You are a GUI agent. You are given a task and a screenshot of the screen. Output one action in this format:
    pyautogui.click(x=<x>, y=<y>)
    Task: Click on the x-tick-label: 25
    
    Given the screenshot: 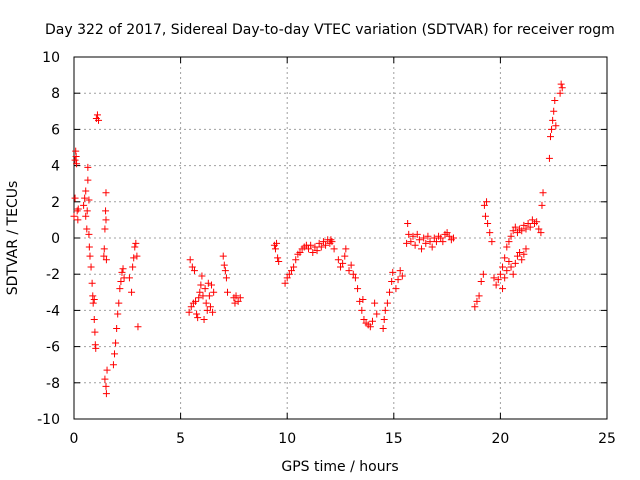 What is the action you would take?
    pyautogui.click(x=607, y=439)
    